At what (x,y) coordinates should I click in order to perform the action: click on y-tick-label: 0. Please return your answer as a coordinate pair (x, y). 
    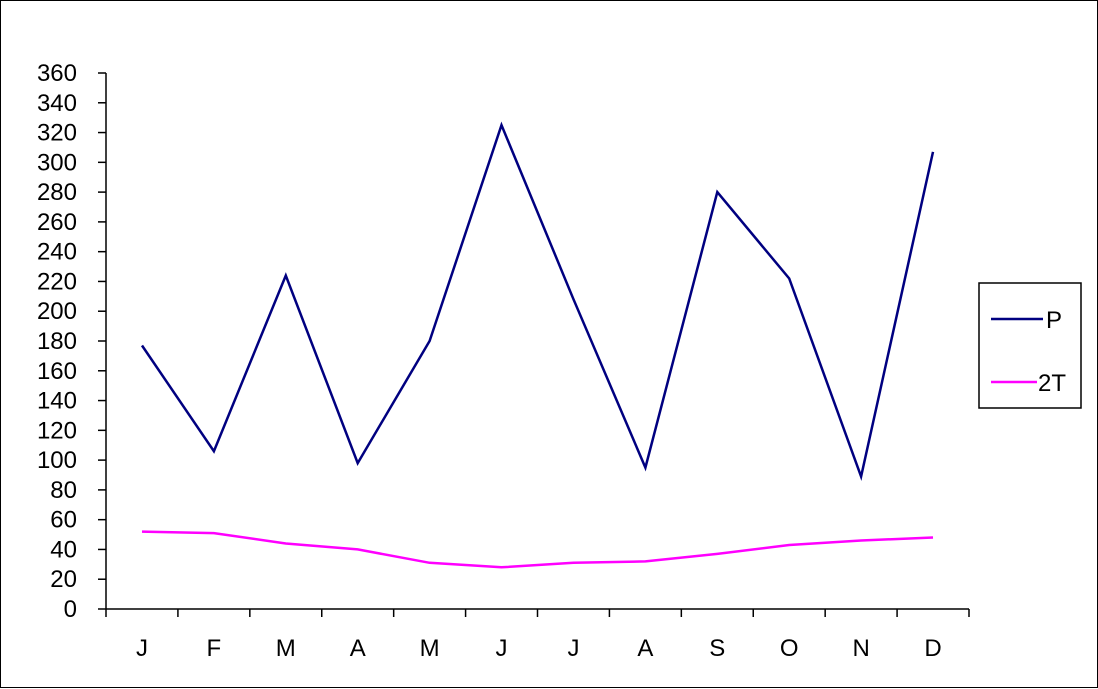
    Looking at the image, I should click on (70, 609).